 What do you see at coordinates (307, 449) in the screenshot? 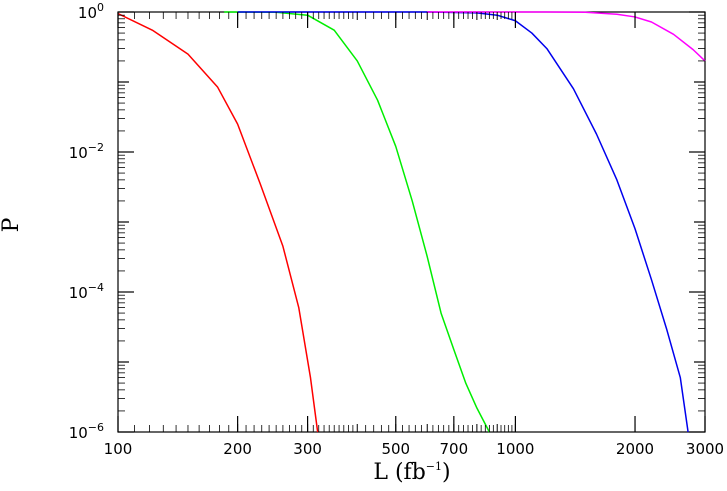
I see `x-tick-label: 300` at bounding box center [307, 449].